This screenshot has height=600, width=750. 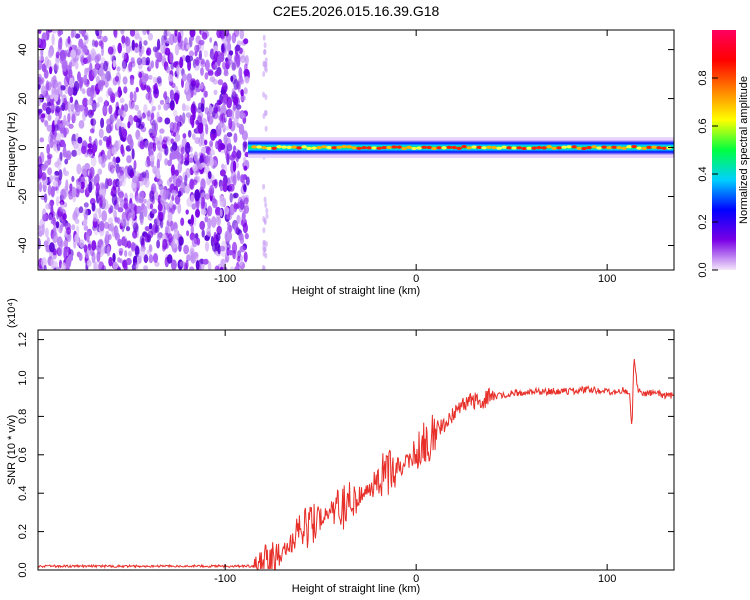 I want to click on spectrogram-ytick-label: 20, so click(x=23, y=98).